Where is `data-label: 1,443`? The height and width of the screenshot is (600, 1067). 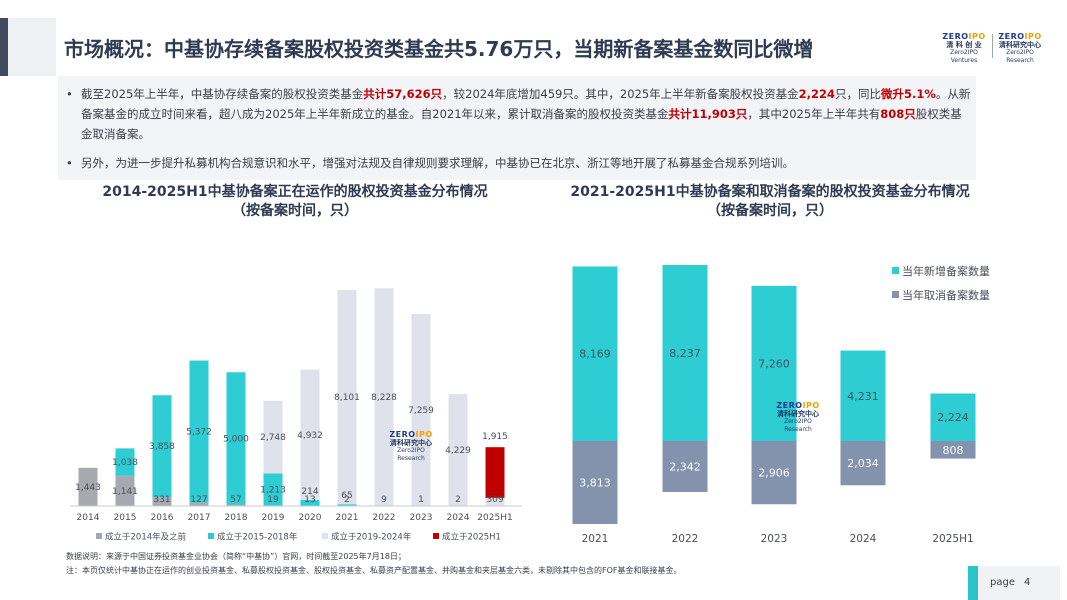 data-label: 1,443 is located at coordinates (88, 488).